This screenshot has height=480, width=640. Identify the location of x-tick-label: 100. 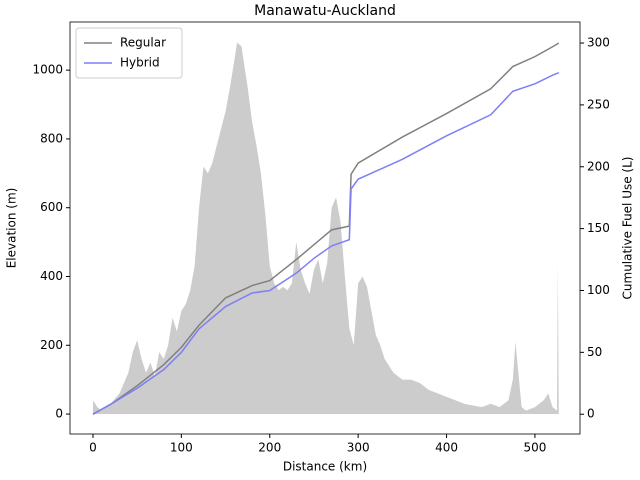
(181, 448).